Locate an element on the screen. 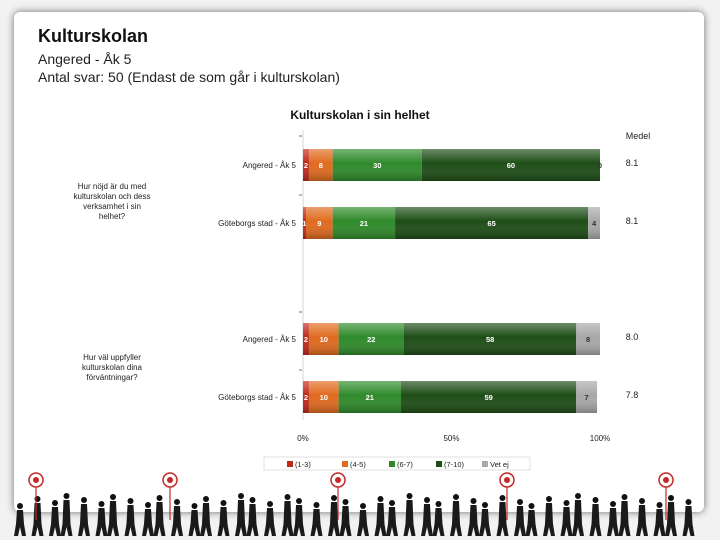  bar-data-label: 10 is located at coordinates (324, 339).